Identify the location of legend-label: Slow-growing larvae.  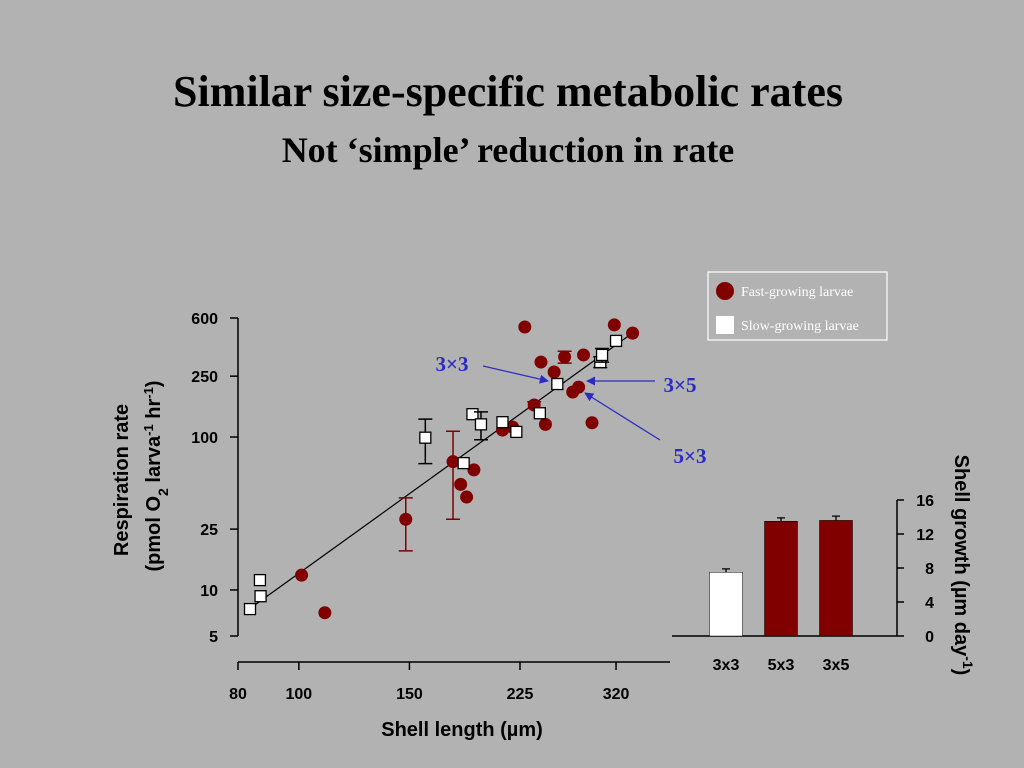
(800, 326).